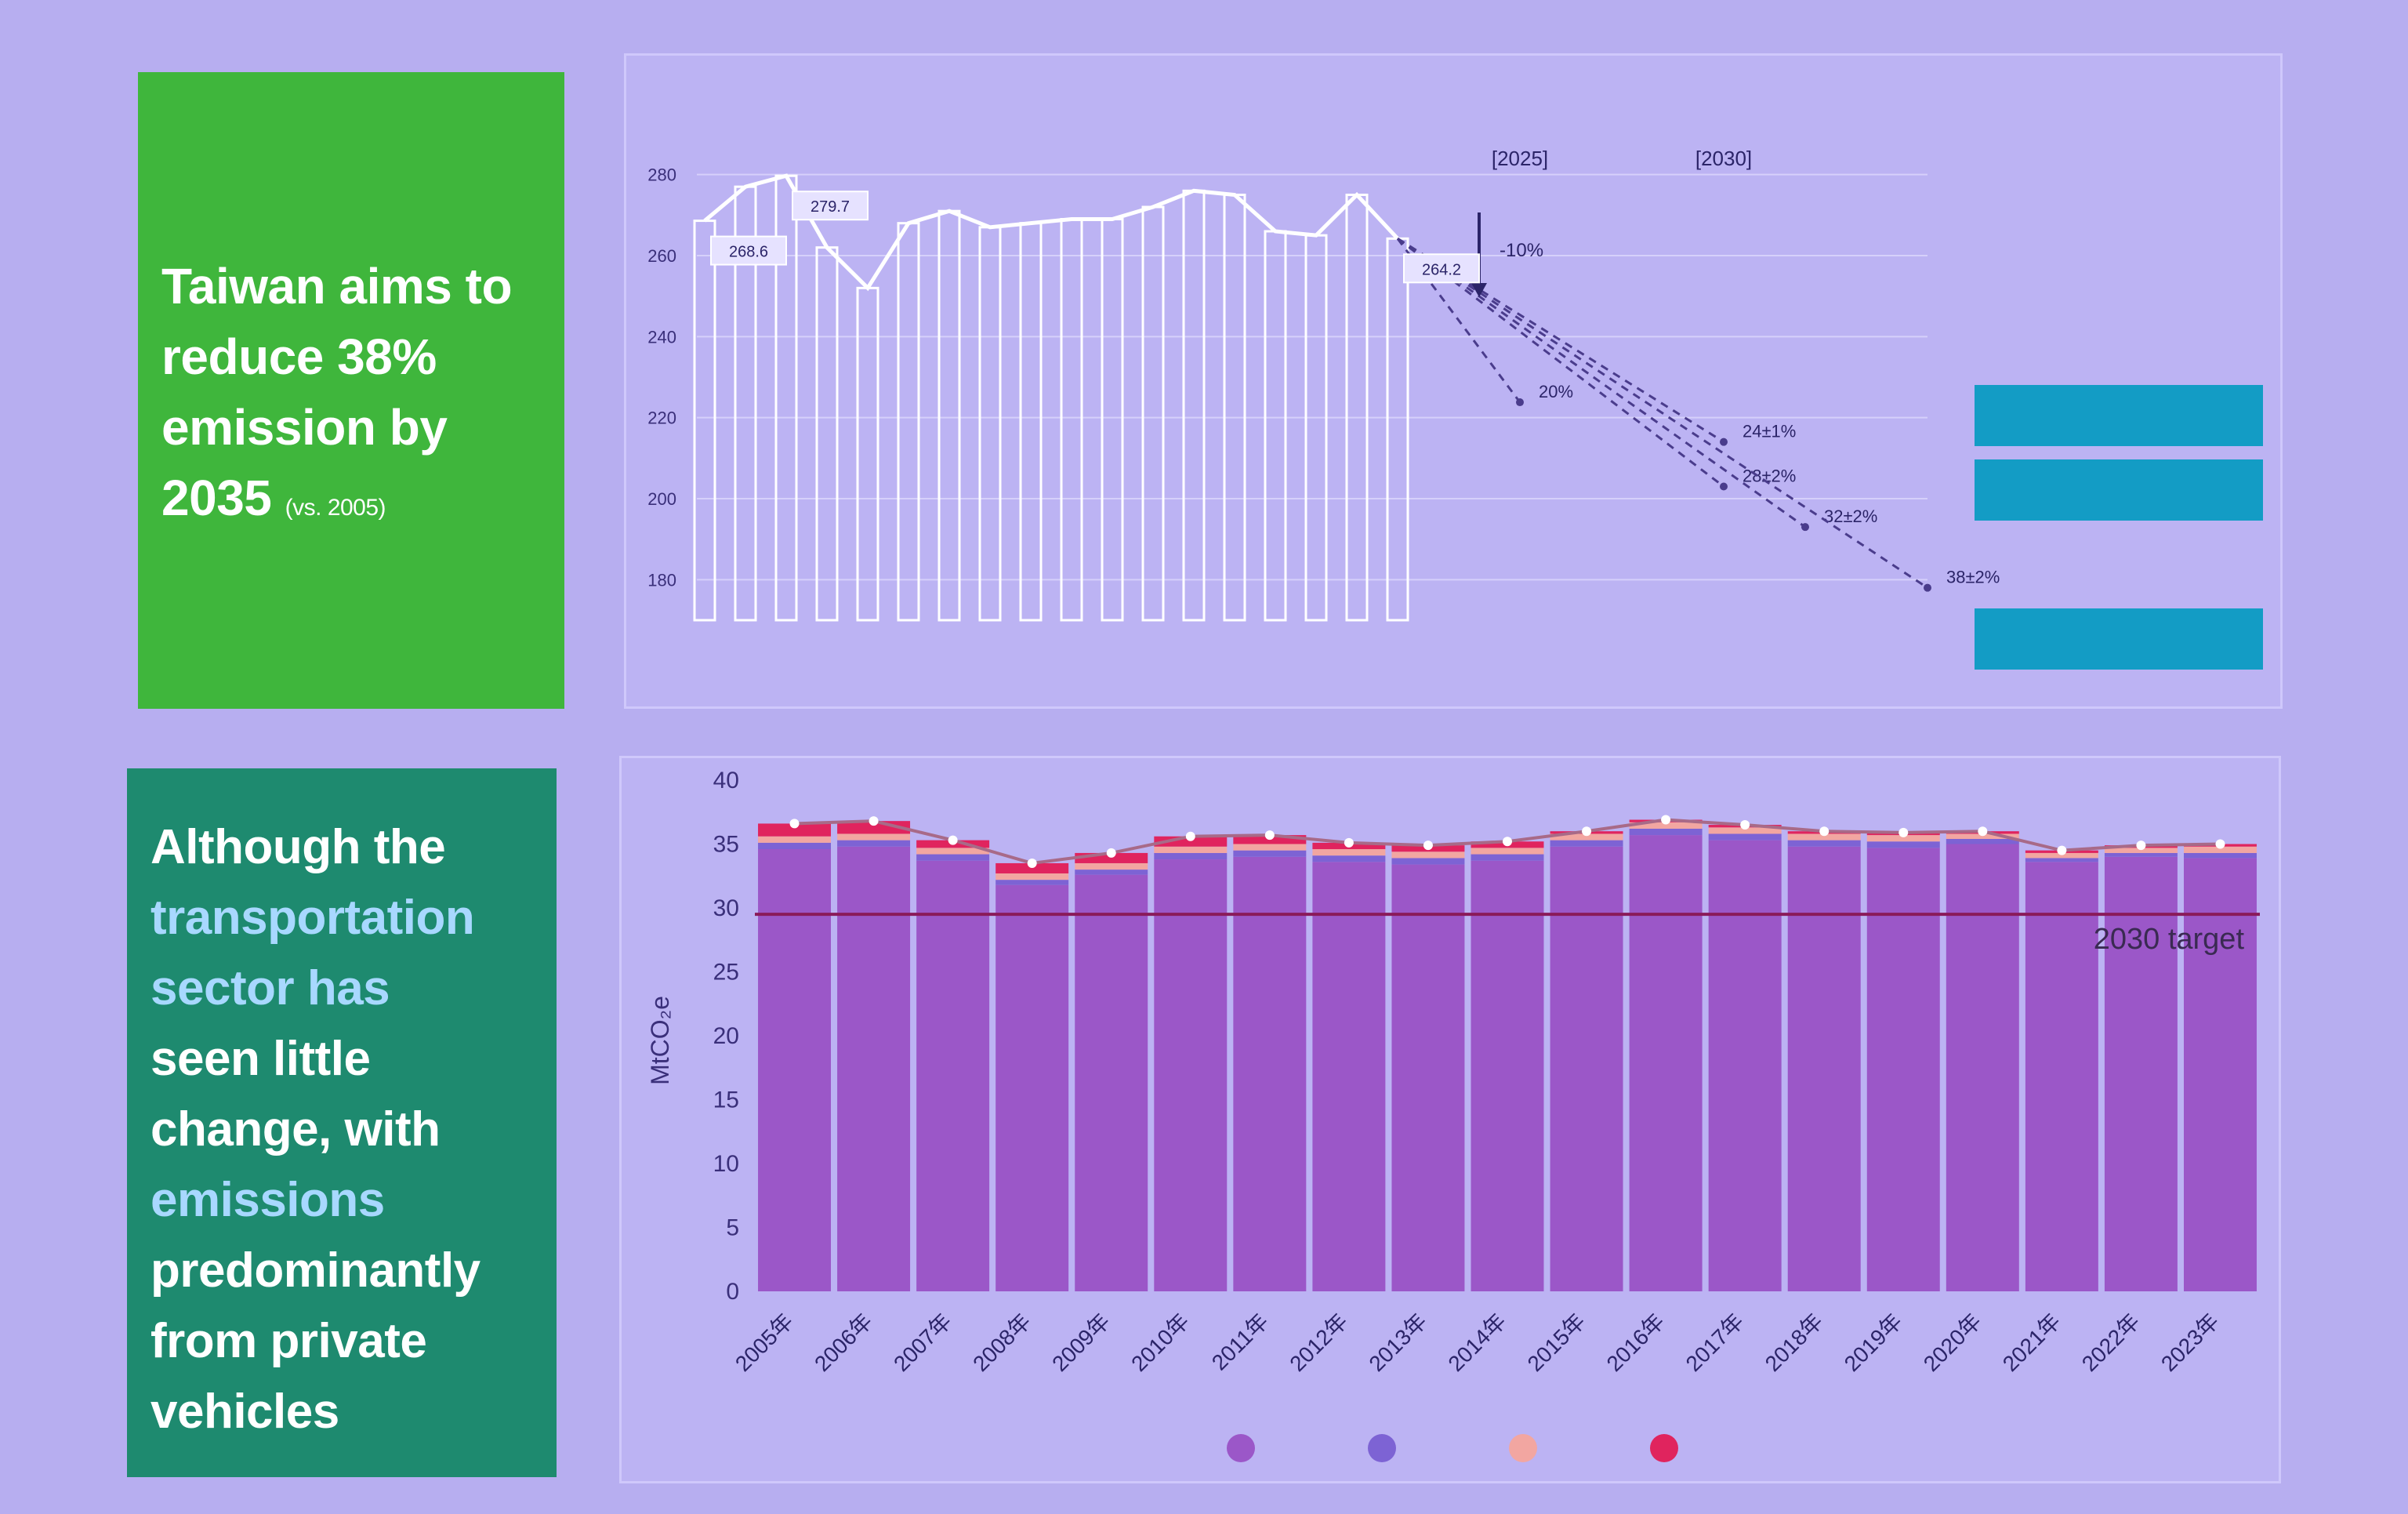 The width and height of the screenshot is (2408, 1514). I want to click on reduction-arrowhead, so click(1479, 290).